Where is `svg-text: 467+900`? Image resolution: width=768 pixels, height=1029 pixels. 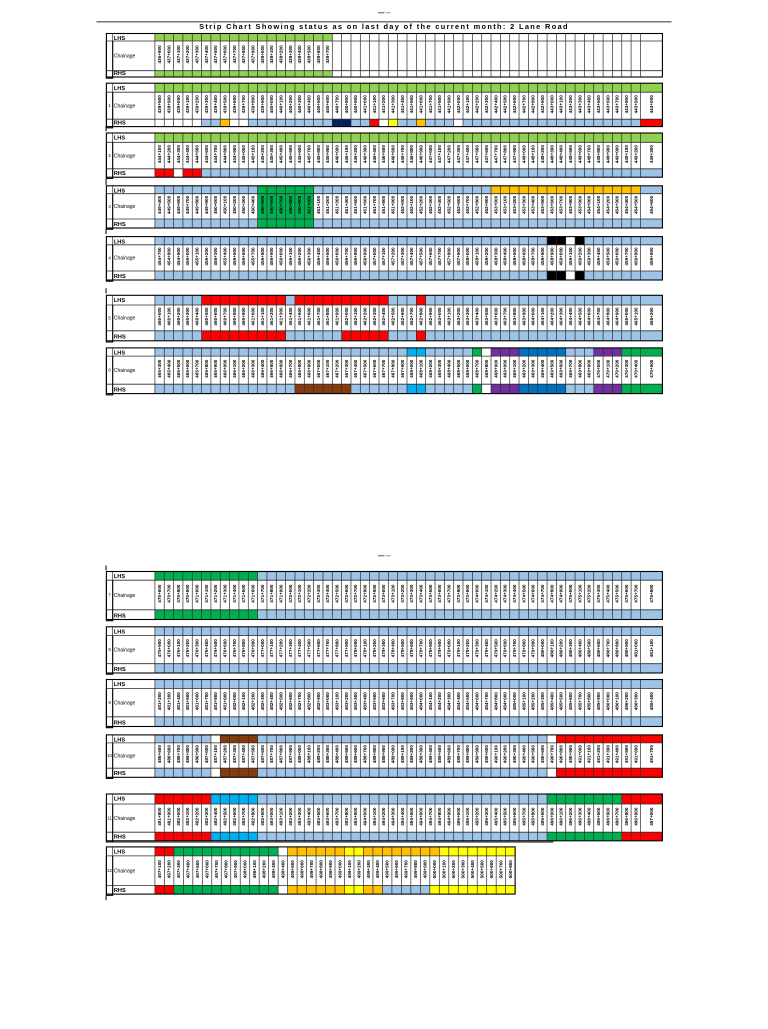
svg-text: 467+900 is located at coordinates (402, 368).